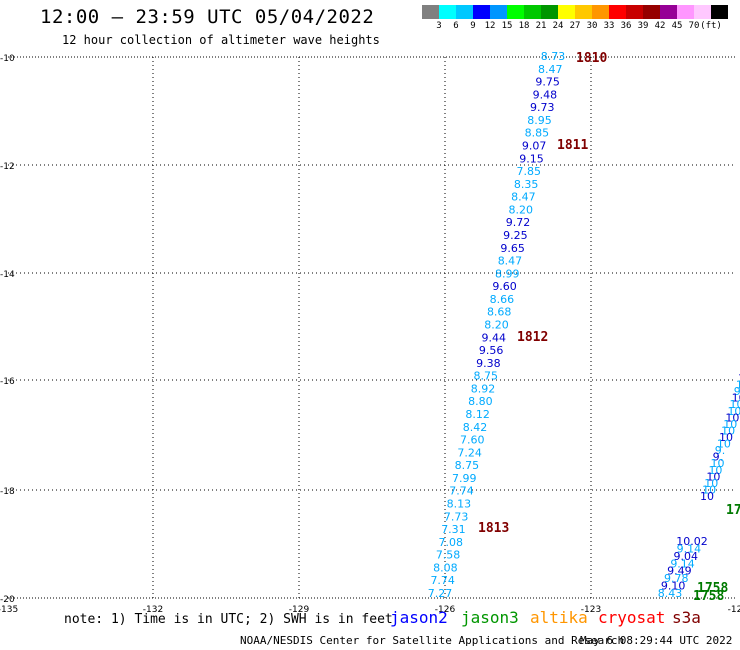 This screenshot has width=740, height=650. Describe the element at coordinates (572, 145) in the screenshot. I see `pass-time-label: 1811` at that location.